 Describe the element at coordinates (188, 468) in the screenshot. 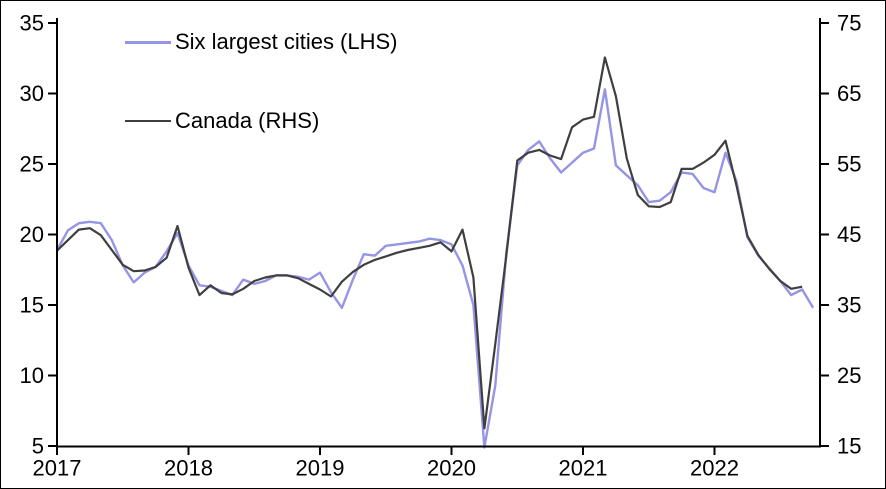

I see `x-axis-tick-label: 2018` at that location.